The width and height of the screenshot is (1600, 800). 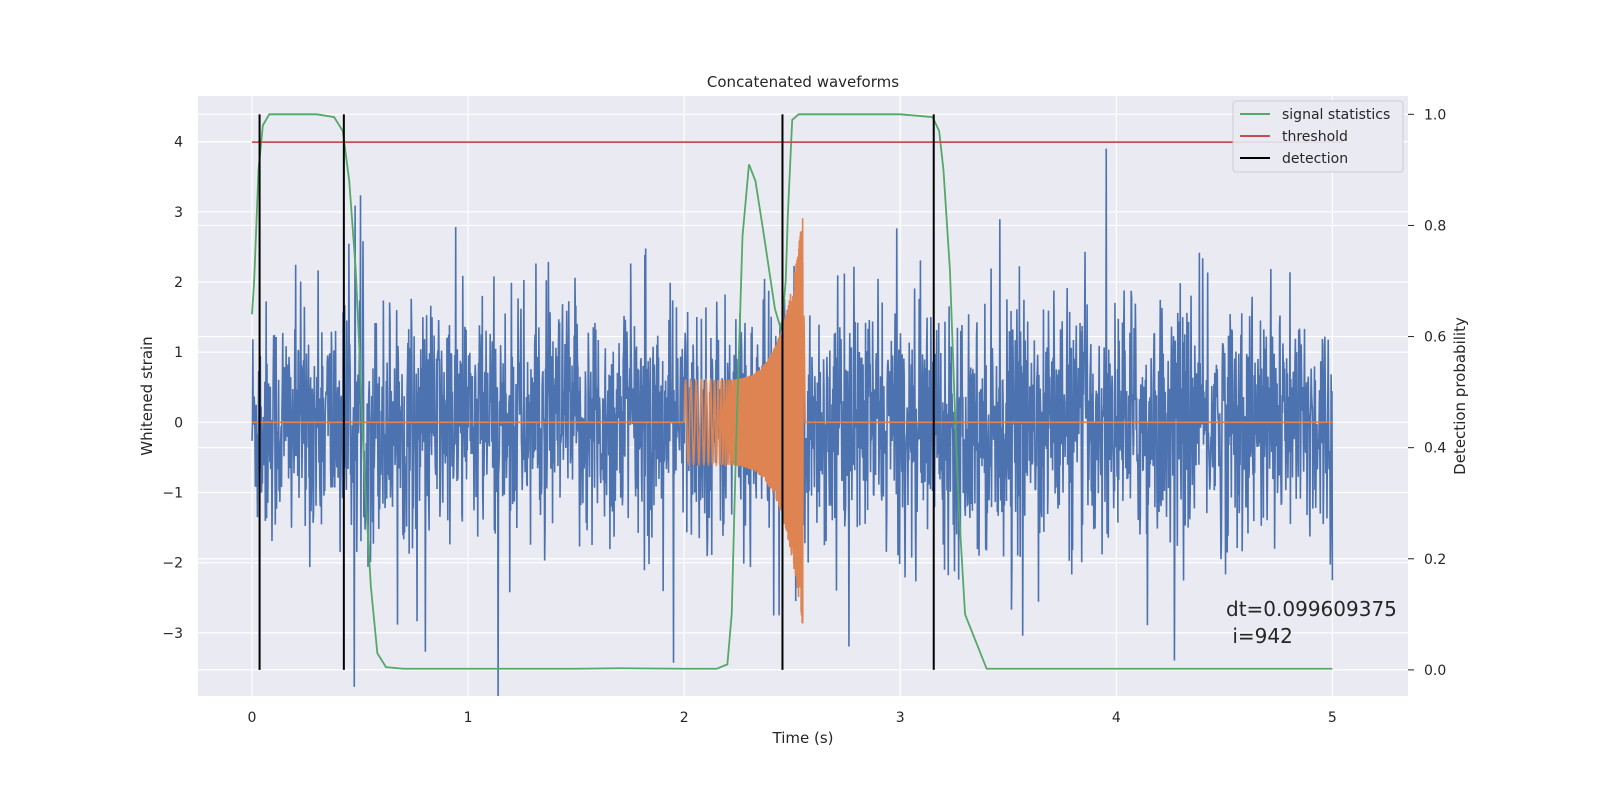 What do you see at coordinates (147, 395) in the screenshot?
I see `y-axis-label: Whitened strain` at bounding box center [147, 395].